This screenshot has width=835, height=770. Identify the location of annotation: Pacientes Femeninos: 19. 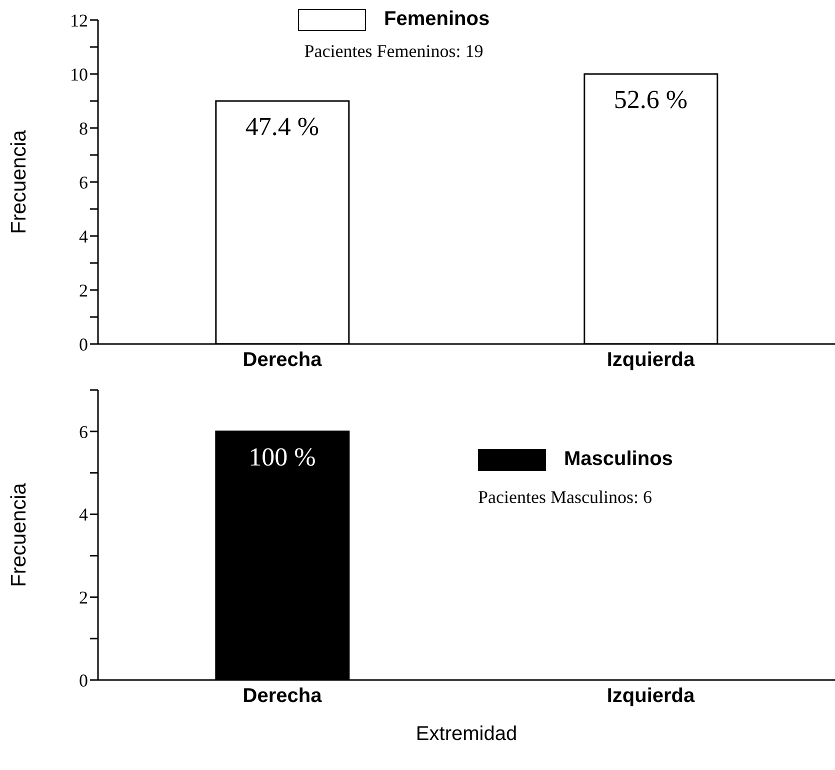
(393, 51).